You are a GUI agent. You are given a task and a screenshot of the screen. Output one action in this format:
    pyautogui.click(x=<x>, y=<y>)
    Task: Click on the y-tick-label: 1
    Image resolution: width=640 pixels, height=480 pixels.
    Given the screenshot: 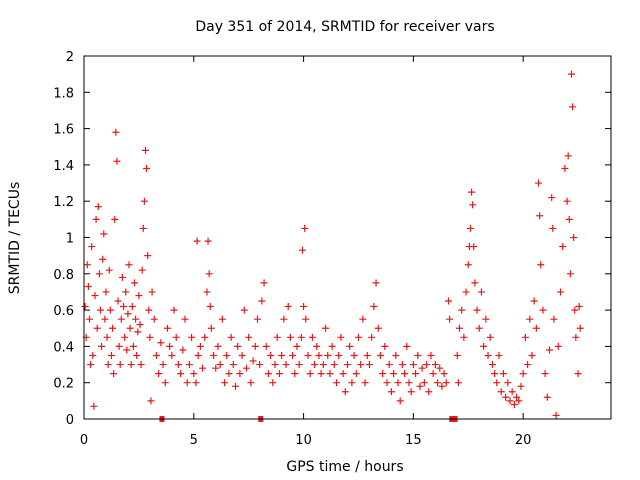 What is the action you would take?
    pyautogui.click(x=70, y=239)
    